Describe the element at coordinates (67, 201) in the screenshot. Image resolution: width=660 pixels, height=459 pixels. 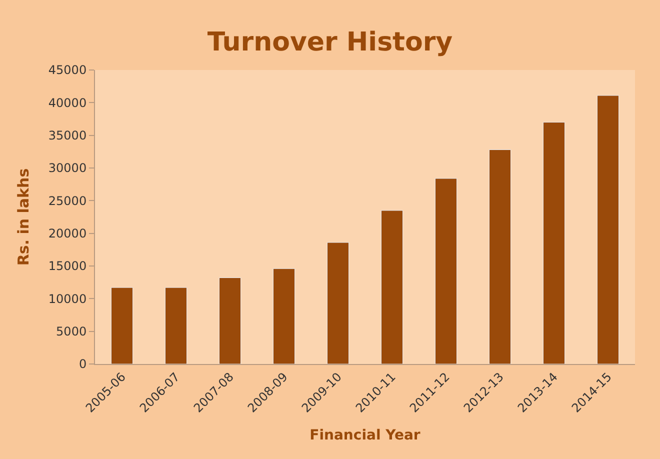
I see `y-tick-label: 25000` at that location.